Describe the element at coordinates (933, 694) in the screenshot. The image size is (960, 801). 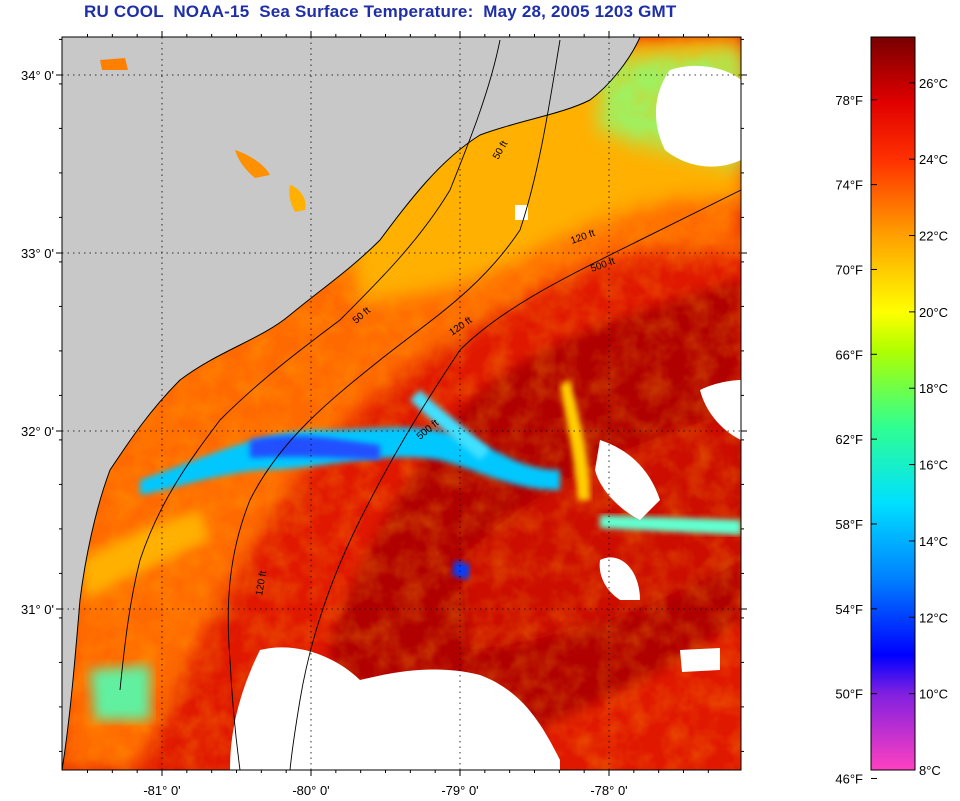
I see `cbar-c-label-8: 10°C` at that location.